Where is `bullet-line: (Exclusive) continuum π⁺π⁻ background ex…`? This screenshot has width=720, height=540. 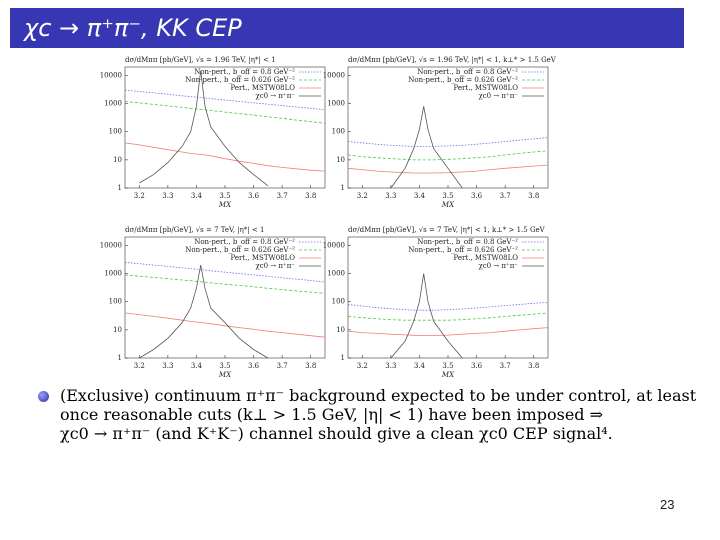
bullet-line: (Exclusive) continuum π⁺π⁻ background ex… is located at coordinates (378, 395).